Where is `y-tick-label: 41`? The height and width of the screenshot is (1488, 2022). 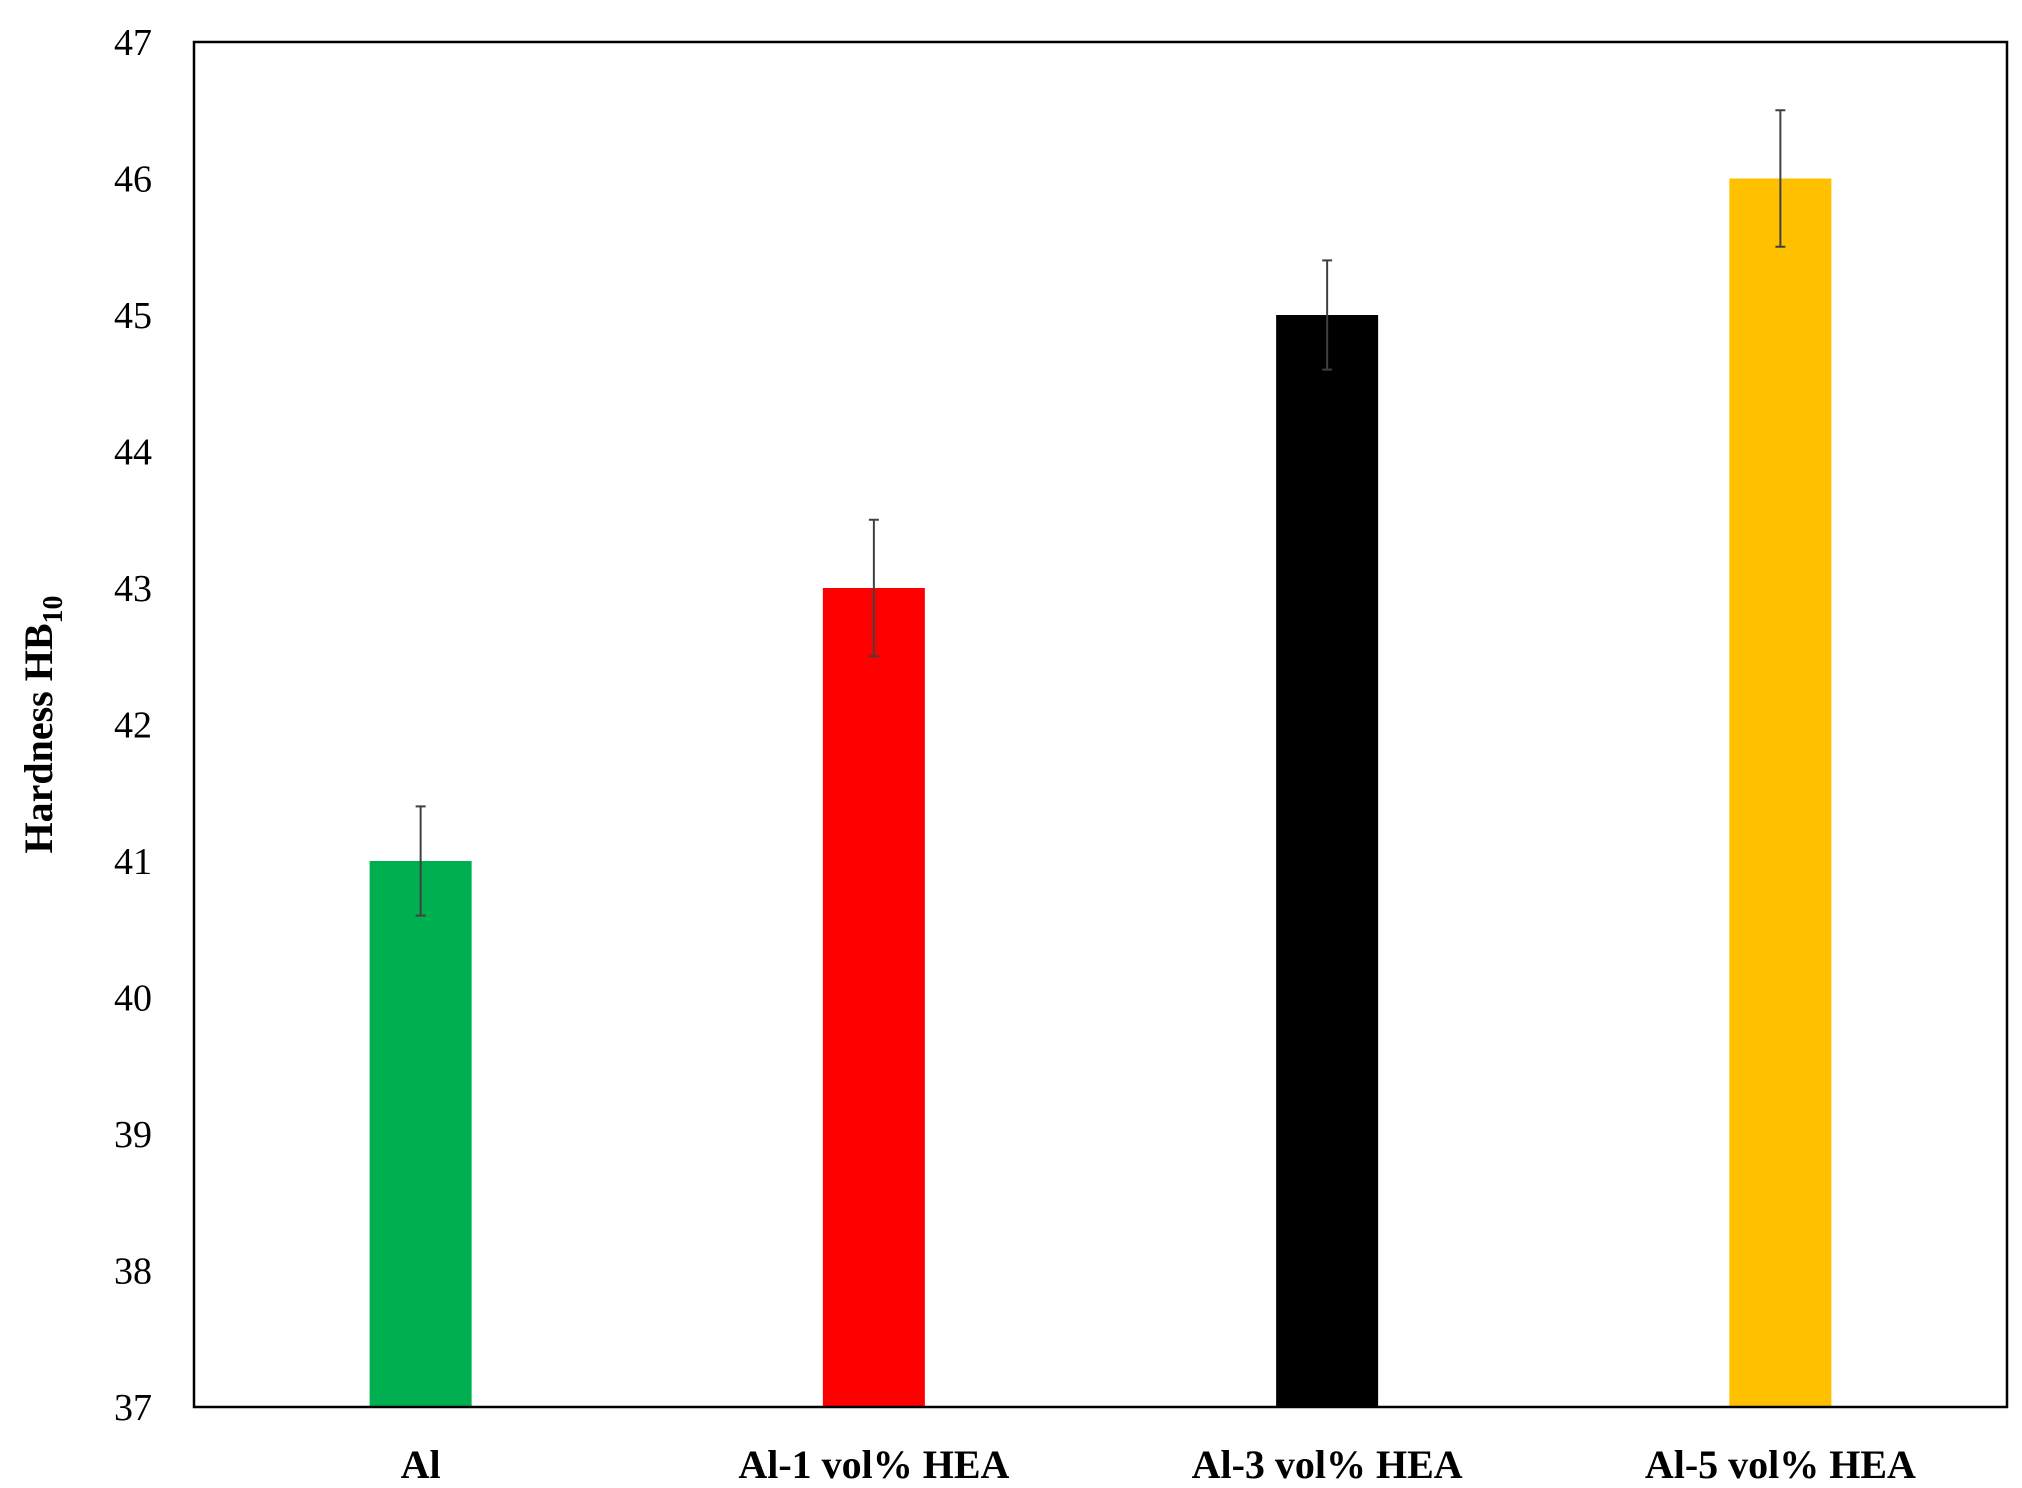
y-tick-label: 41 is located at coordinates (133, 862).